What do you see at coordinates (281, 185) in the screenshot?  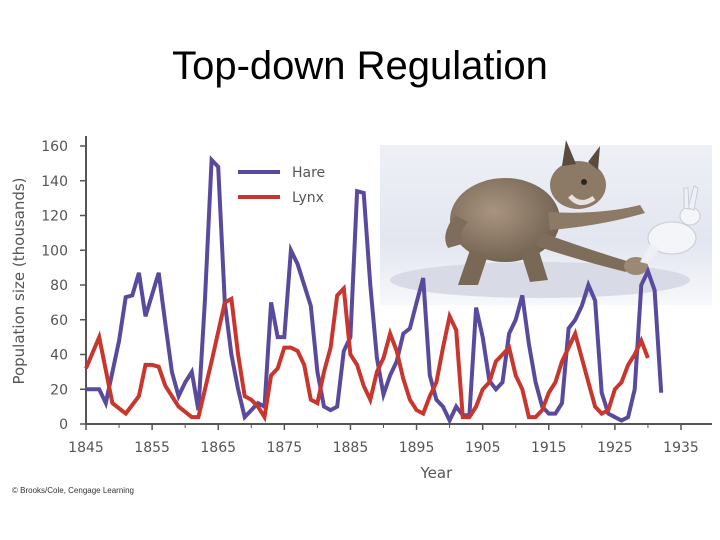 I see `chart-legend: Hare Lynx` at bounding box center [281, 185].